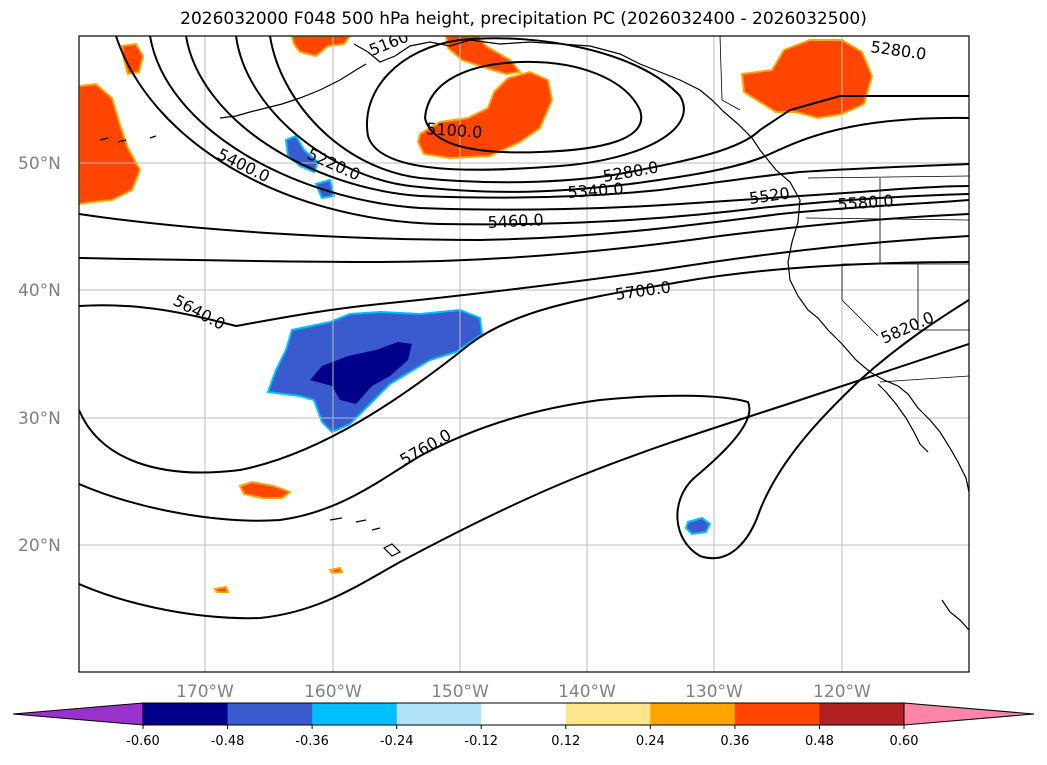 The height and width of the screenshot is (765, 1047). What do you see at coordinates (228, 741) in the screenshot?
I see `colorbar-tick-label: -0.48` at bounding box center [228, 741].